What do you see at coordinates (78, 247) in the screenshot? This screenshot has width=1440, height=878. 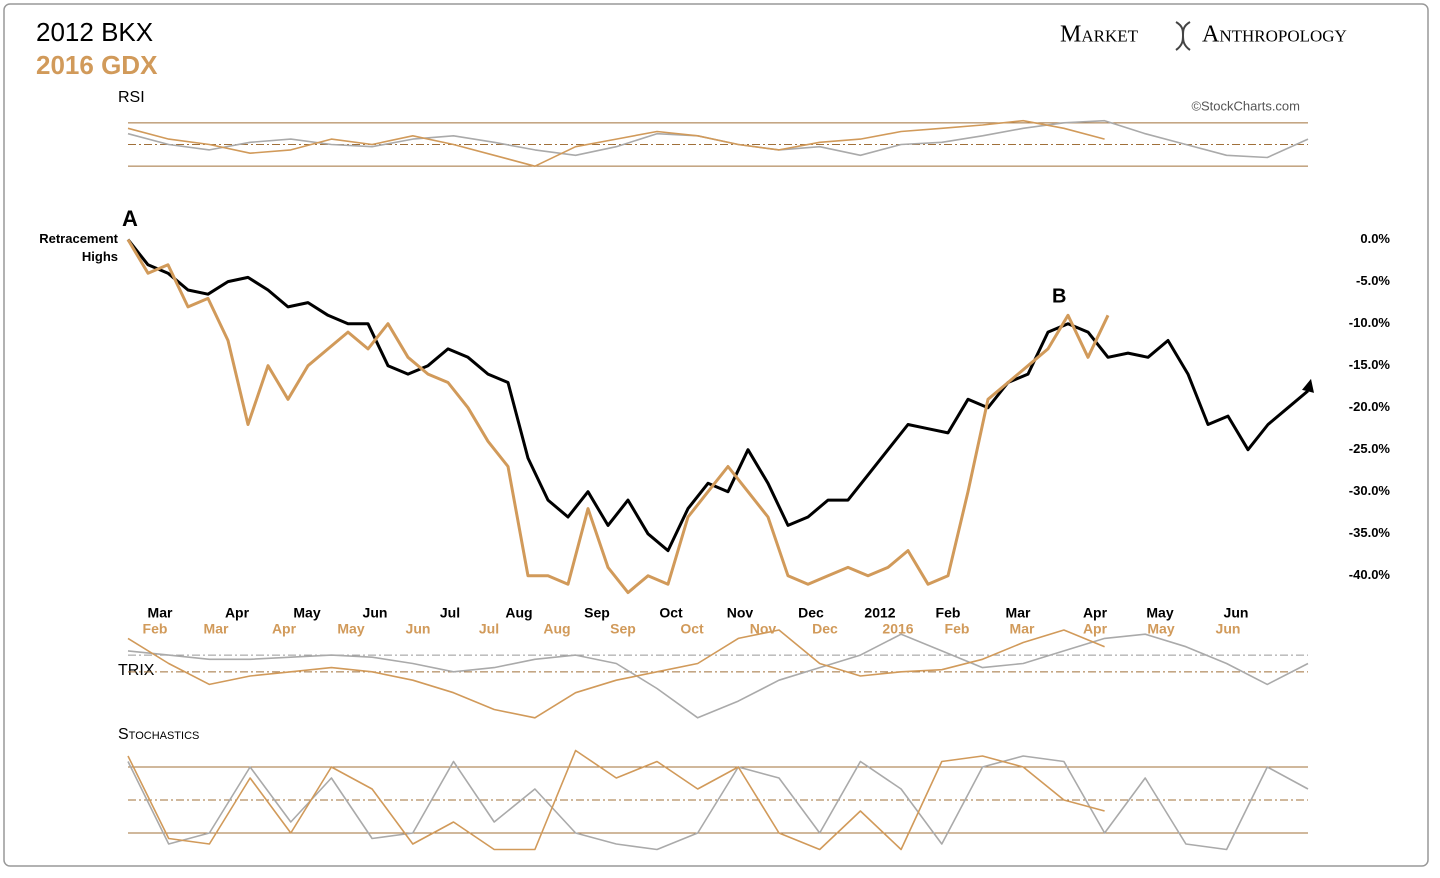 I see `annotation: Retracement Highs` at bounding box center [78, 247].